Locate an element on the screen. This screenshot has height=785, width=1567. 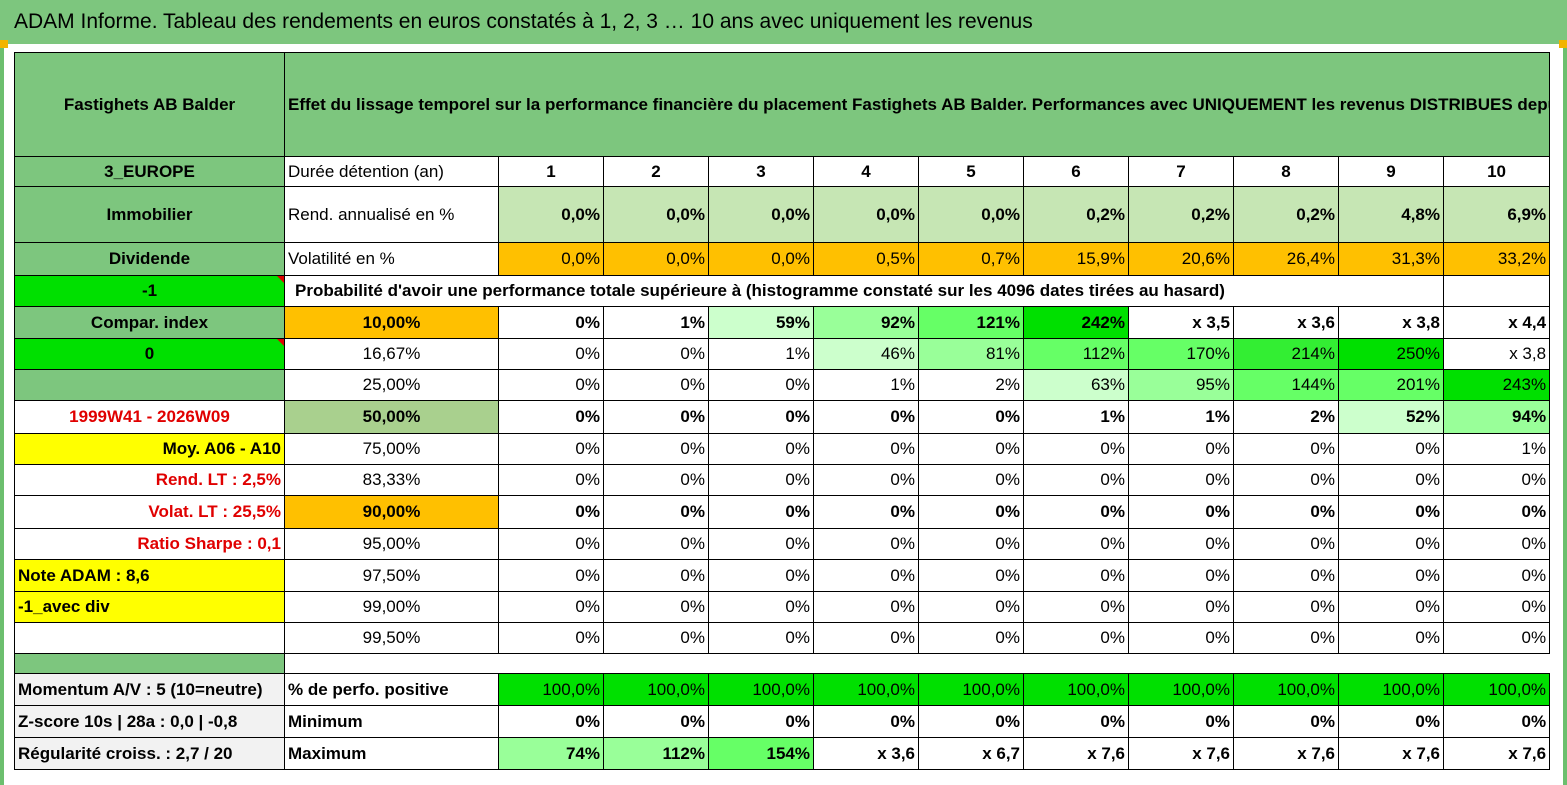
proba-percentile: 10,00% is located at coordinates (391, 322).